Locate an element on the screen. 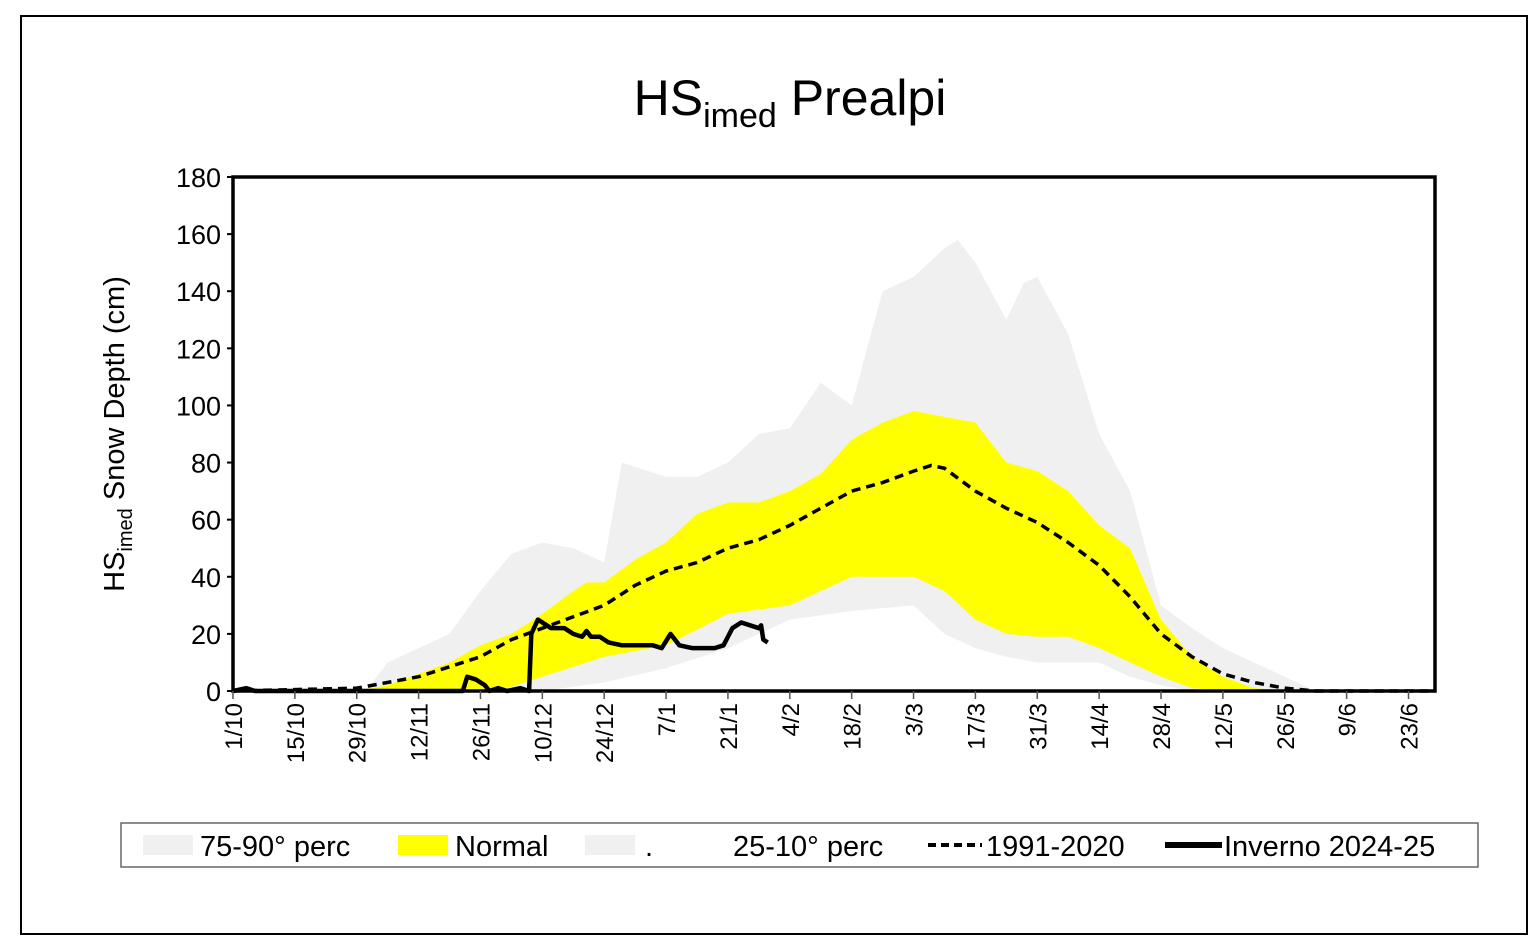 This screenshot has height=945, width=1535. legend-box is located at coordinates (799, 845).